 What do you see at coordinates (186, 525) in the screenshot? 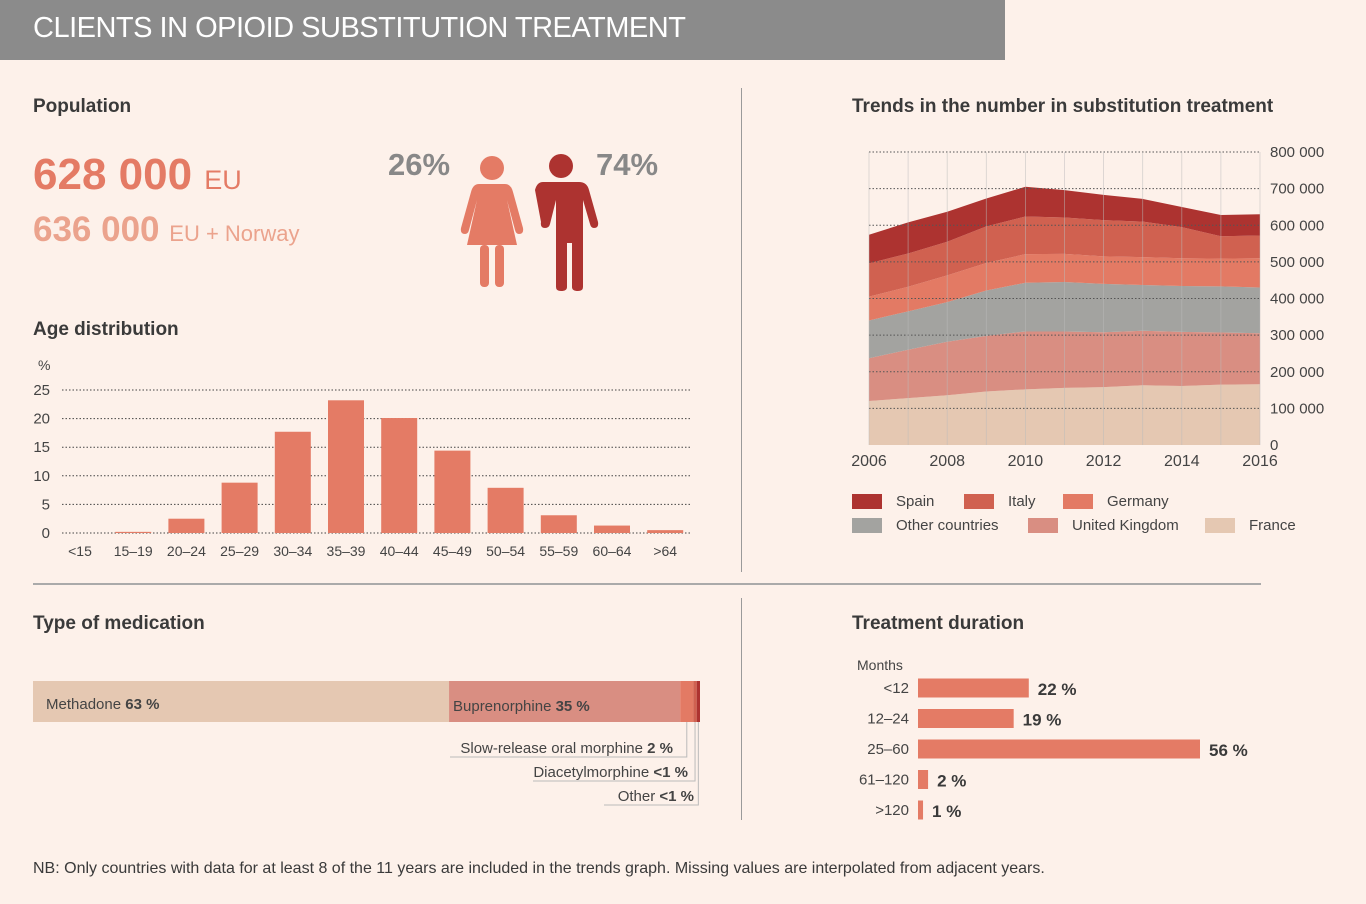
I see `bar-20–24` at bounding box center [186, 525].